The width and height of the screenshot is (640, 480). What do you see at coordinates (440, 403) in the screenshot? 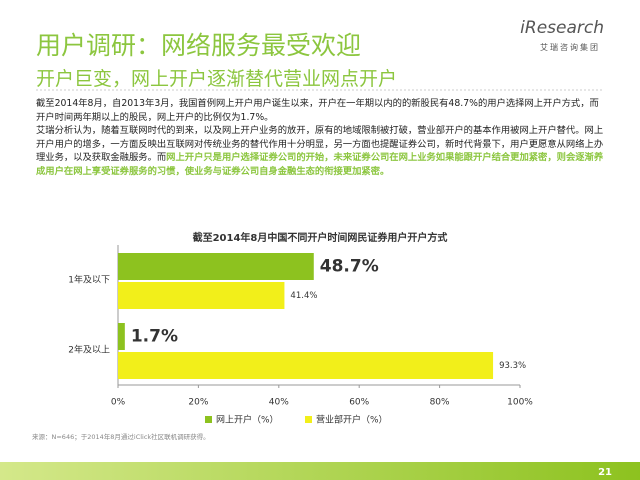
I see `x-tick-label: 80%` at bounding box center [440, 403].